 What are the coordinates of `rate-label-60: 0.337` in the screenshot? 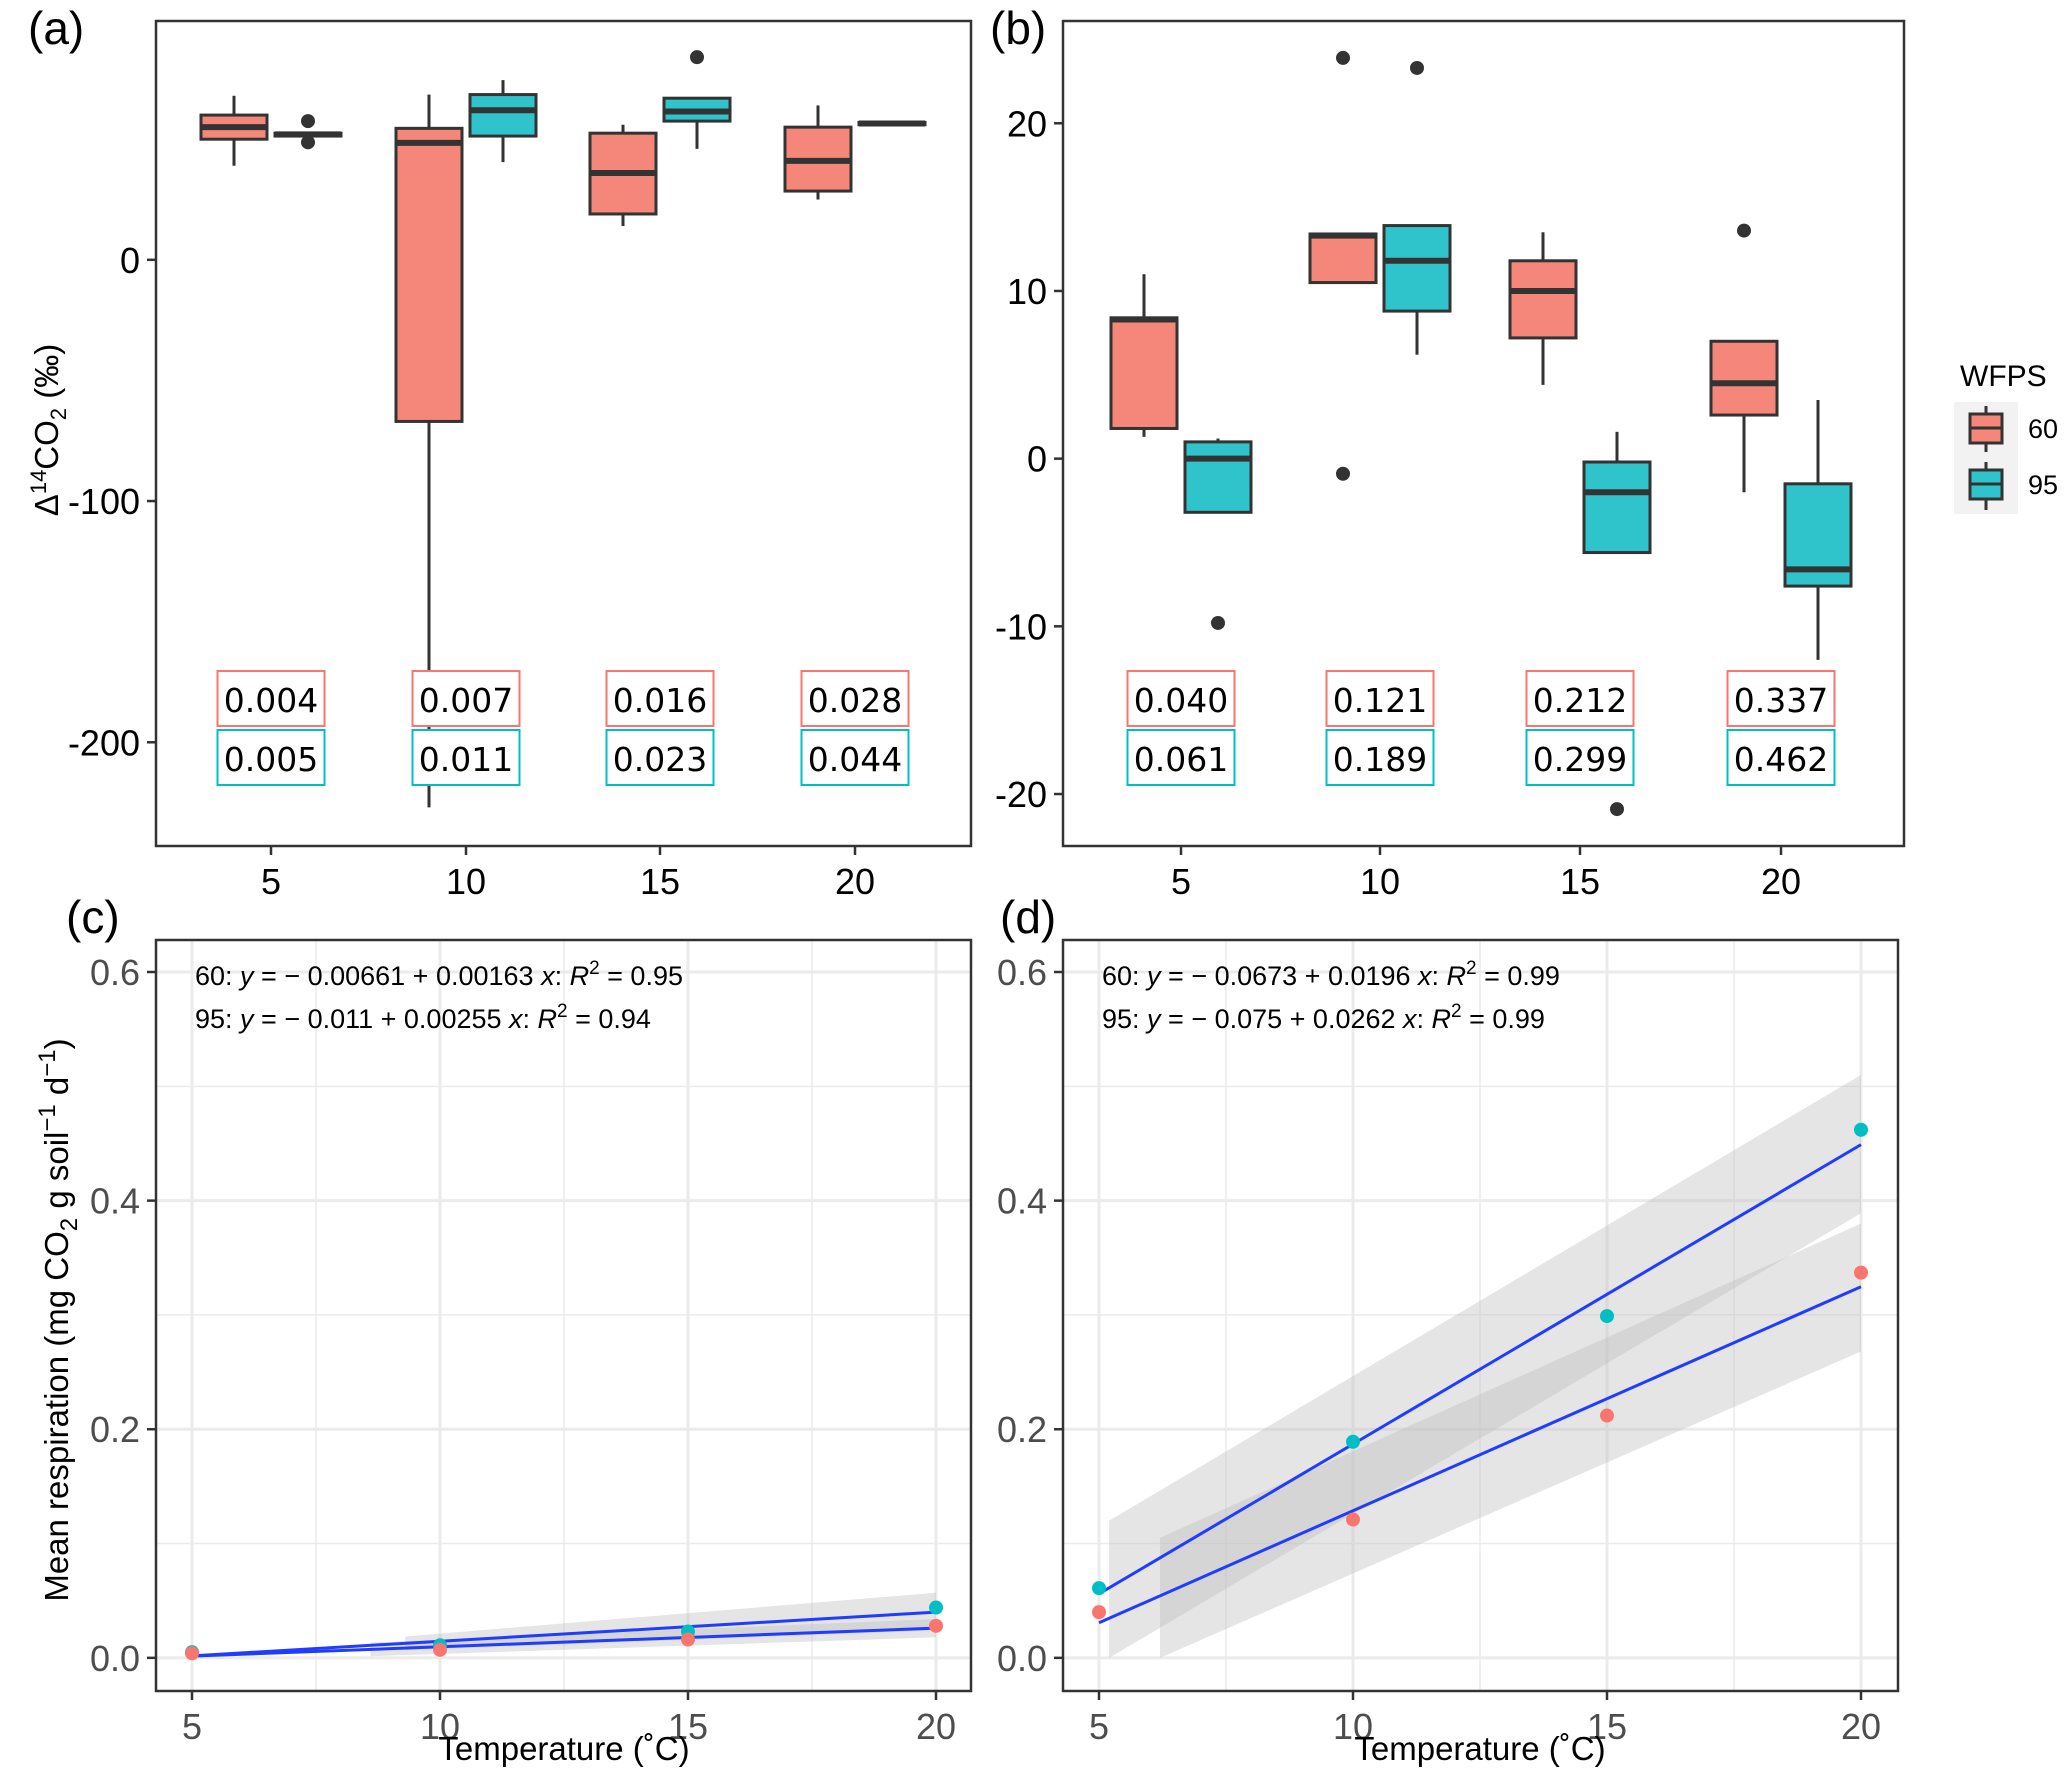 It's located at (1781, 700).